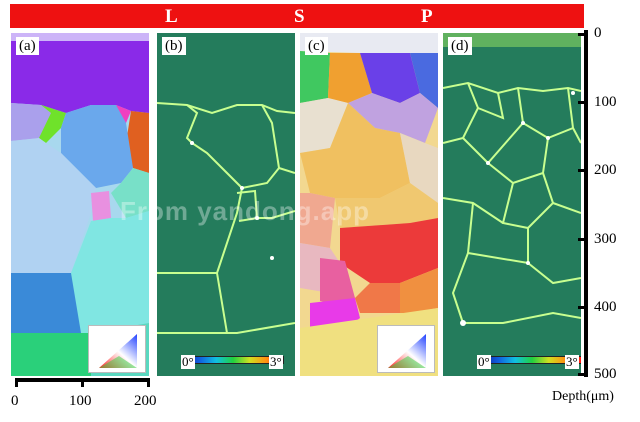  I want to click on panel-label-d: (d), so click(460, 46).